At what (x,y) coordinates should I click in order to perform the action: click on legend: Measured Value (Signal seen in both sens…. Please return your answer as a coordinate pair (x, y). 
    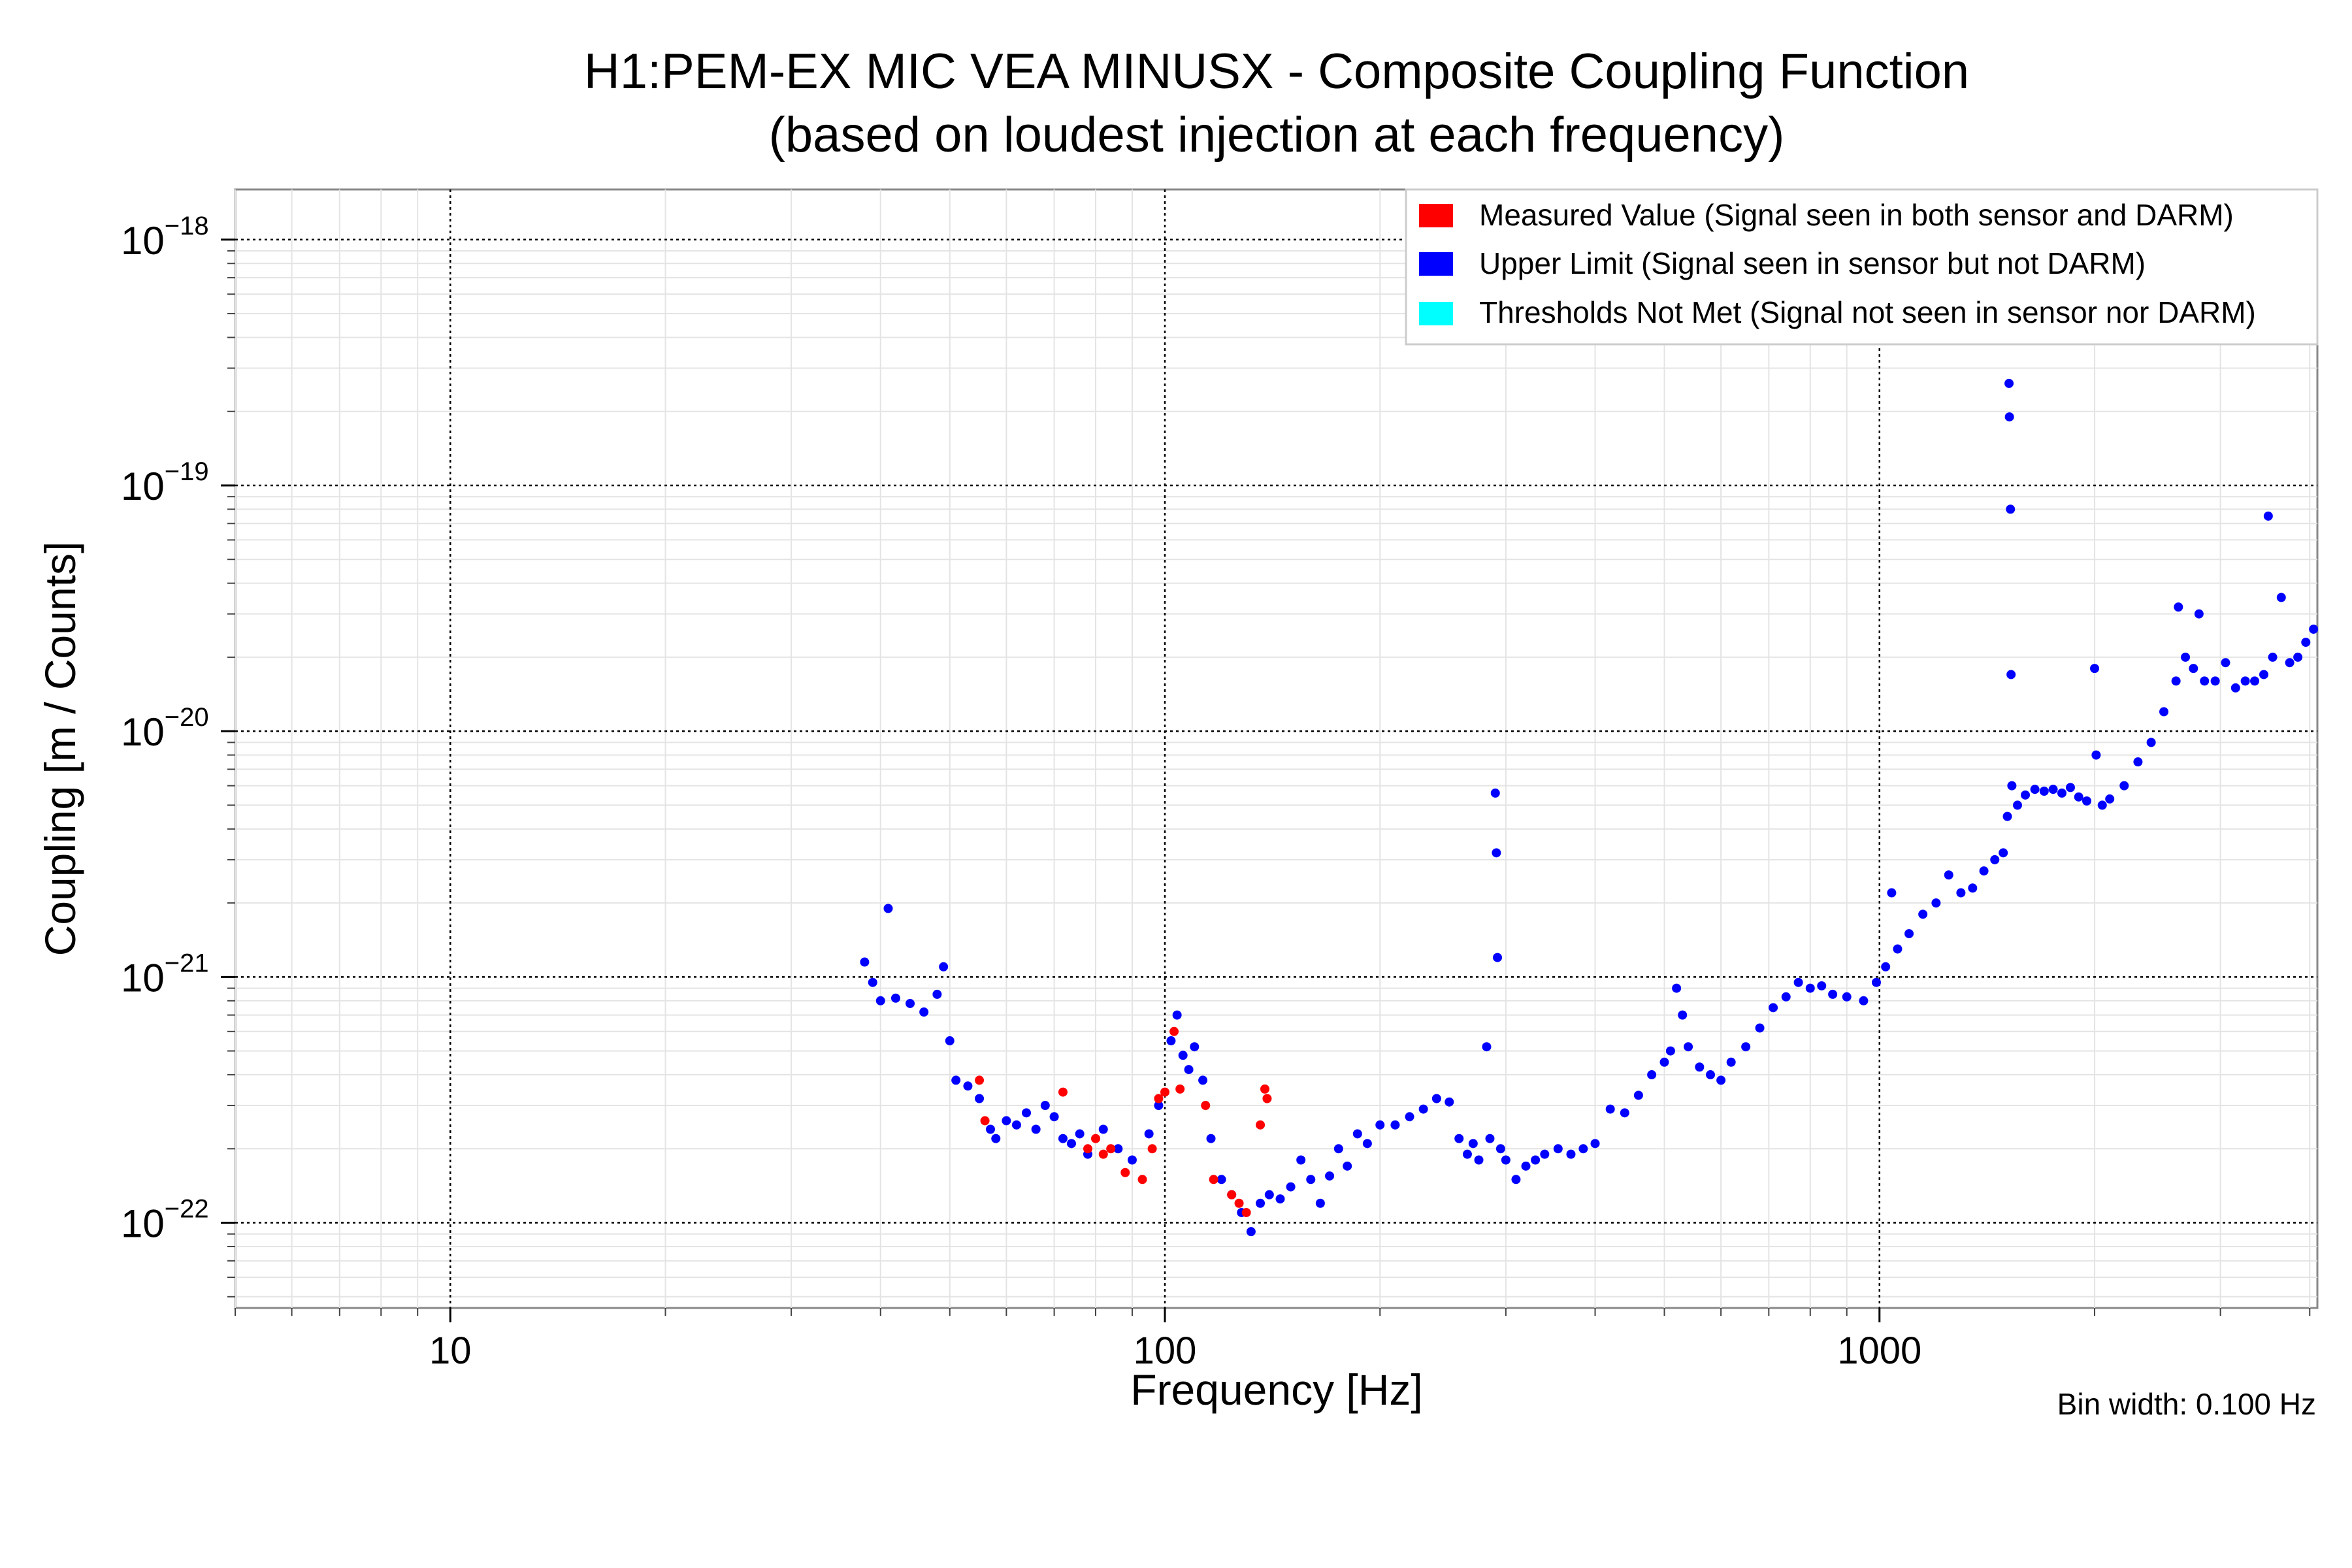
    Looking at the image, I should click on (1862, 267).